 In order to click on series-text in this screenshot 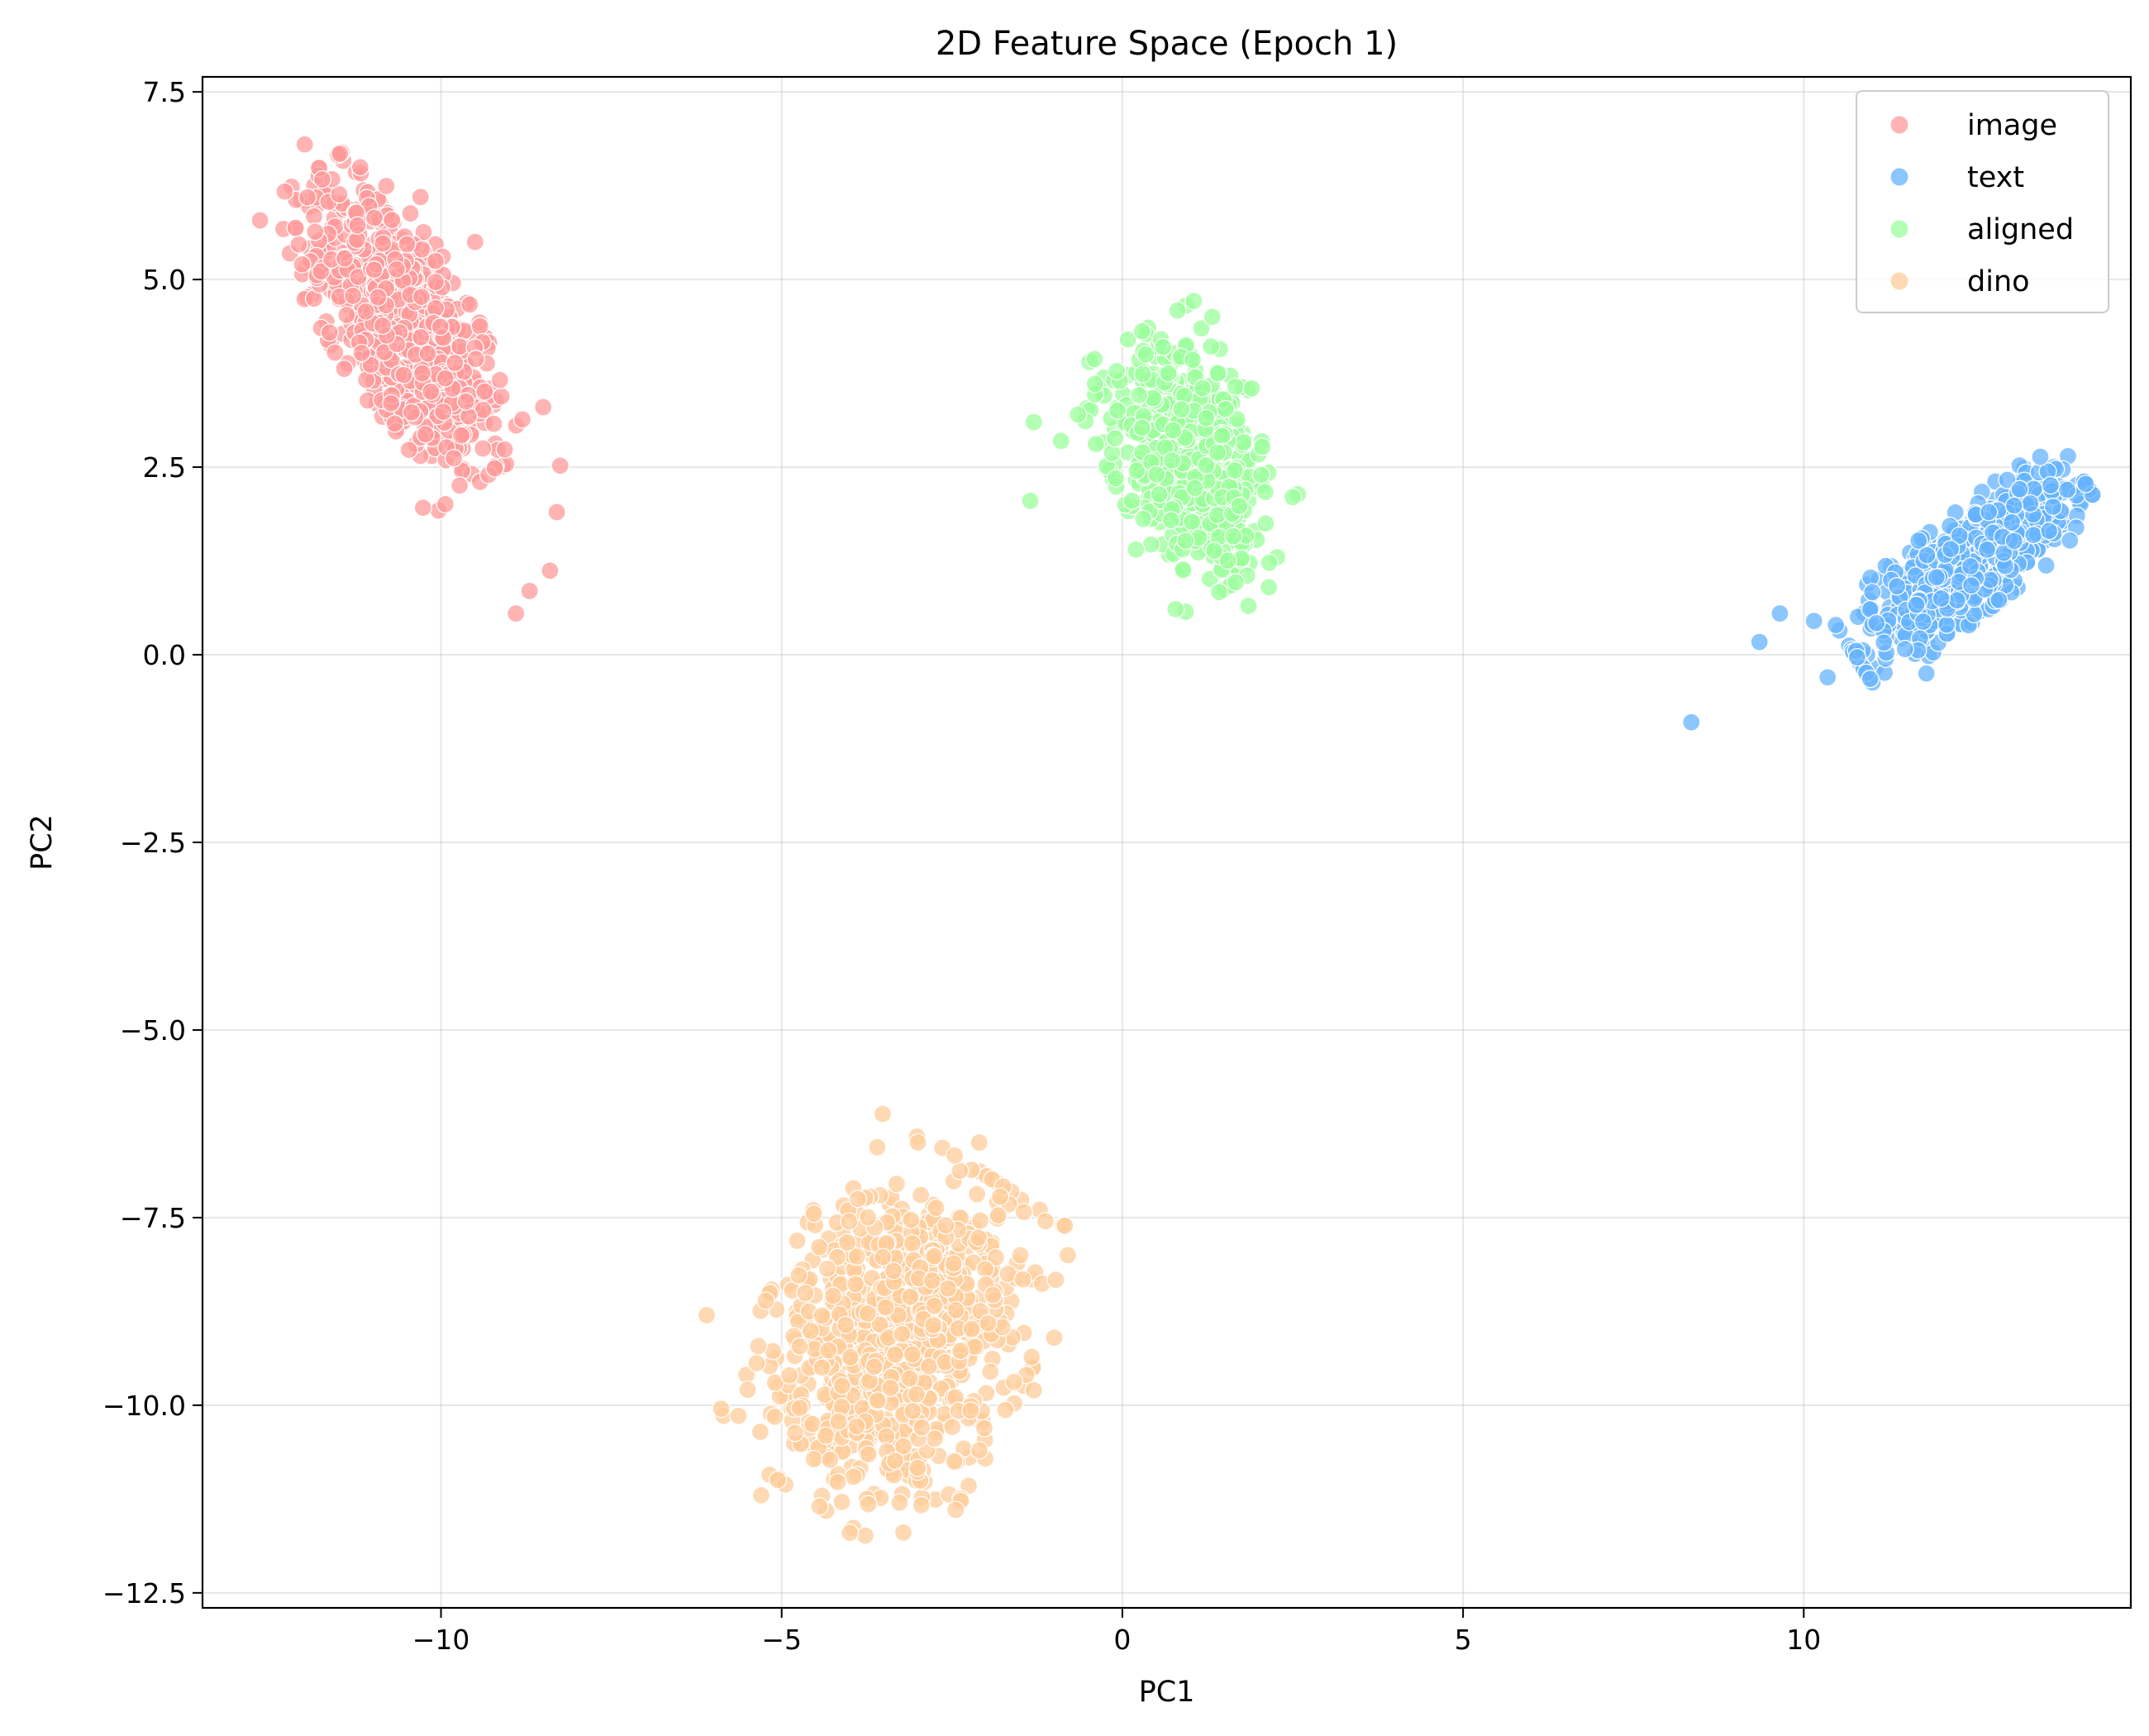, I will do `click(1892, 589)`.